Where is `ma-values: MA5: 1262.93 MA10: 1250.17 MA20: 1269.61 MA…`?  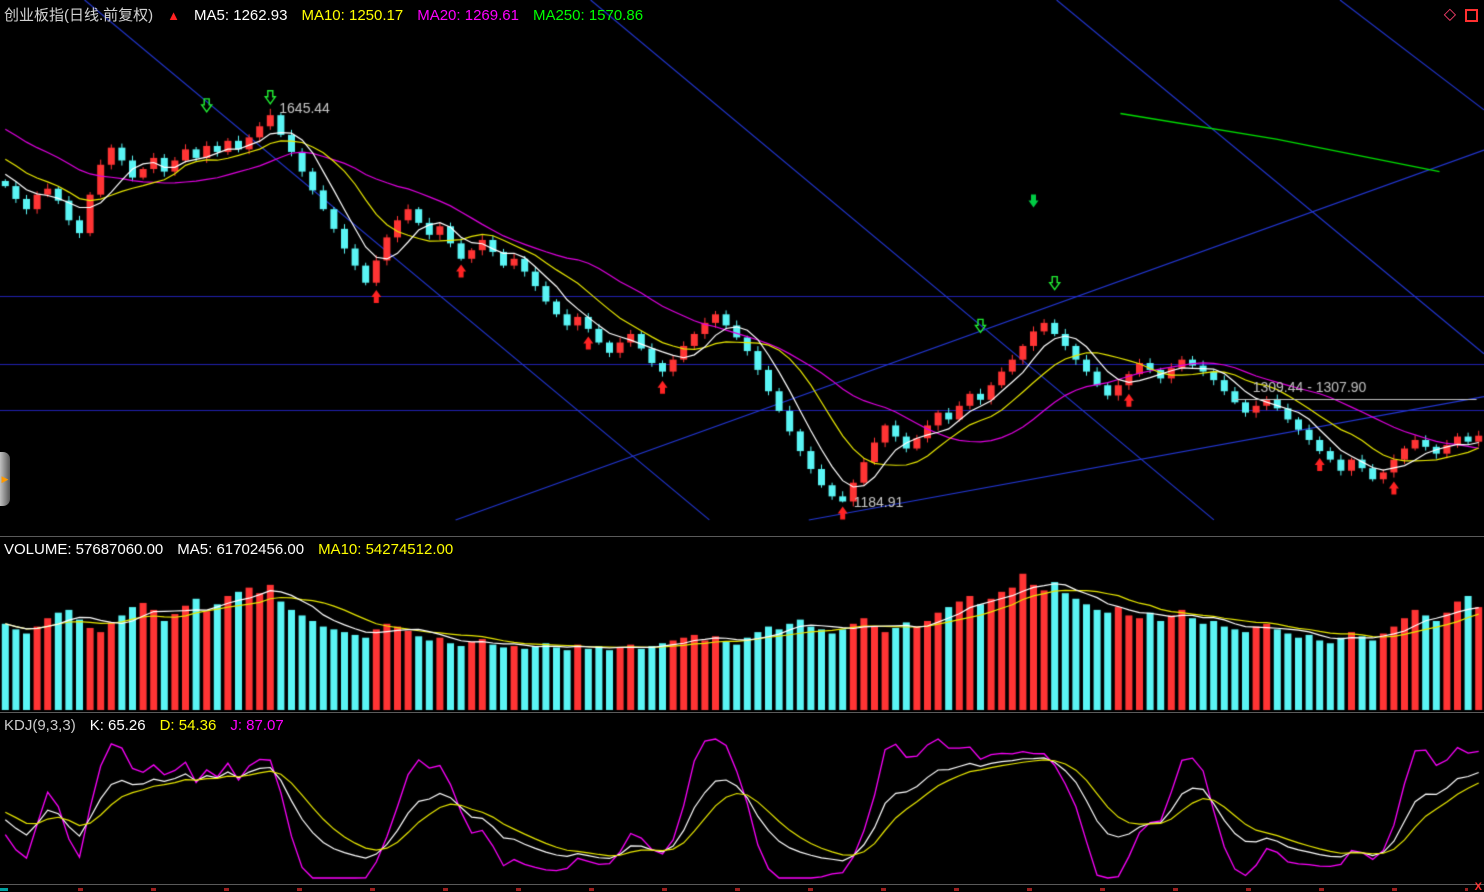
ma-values: MA5: 1262.93 MA10: 1250.17 MA20: 1269.61 MA… is located at coordinates (425, 15).